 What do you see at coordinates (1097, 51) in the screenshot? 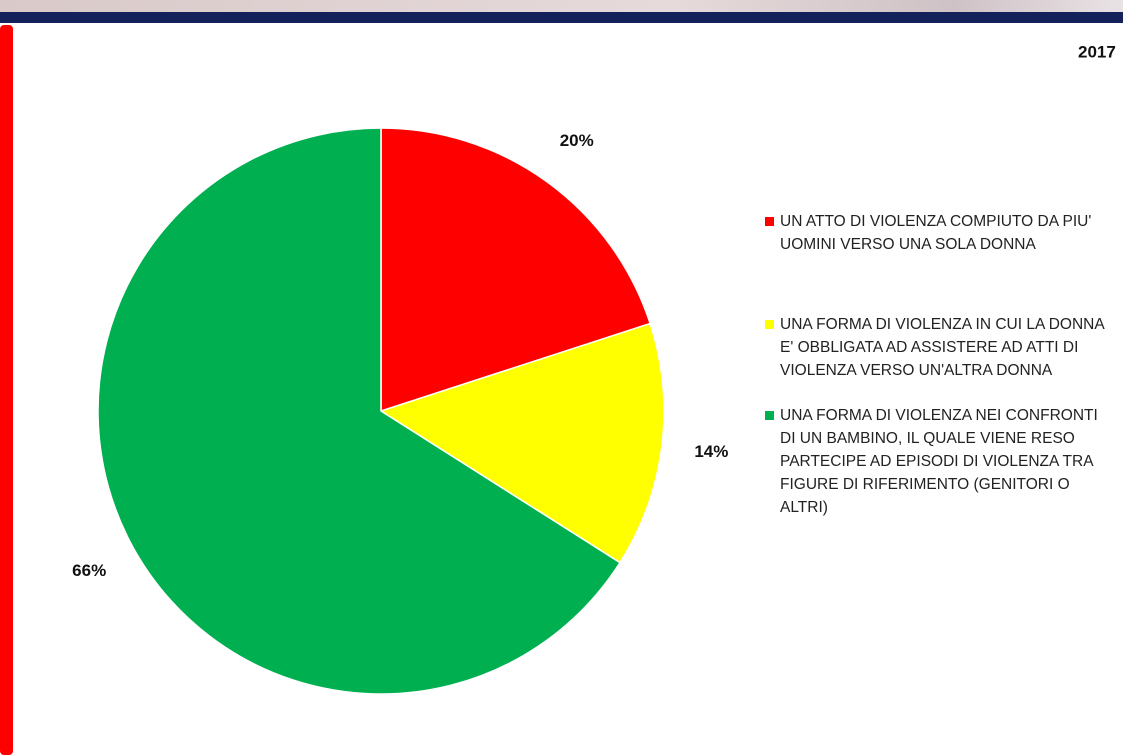
I see `chart-title: 2017` at bounding box center [1097, 51].